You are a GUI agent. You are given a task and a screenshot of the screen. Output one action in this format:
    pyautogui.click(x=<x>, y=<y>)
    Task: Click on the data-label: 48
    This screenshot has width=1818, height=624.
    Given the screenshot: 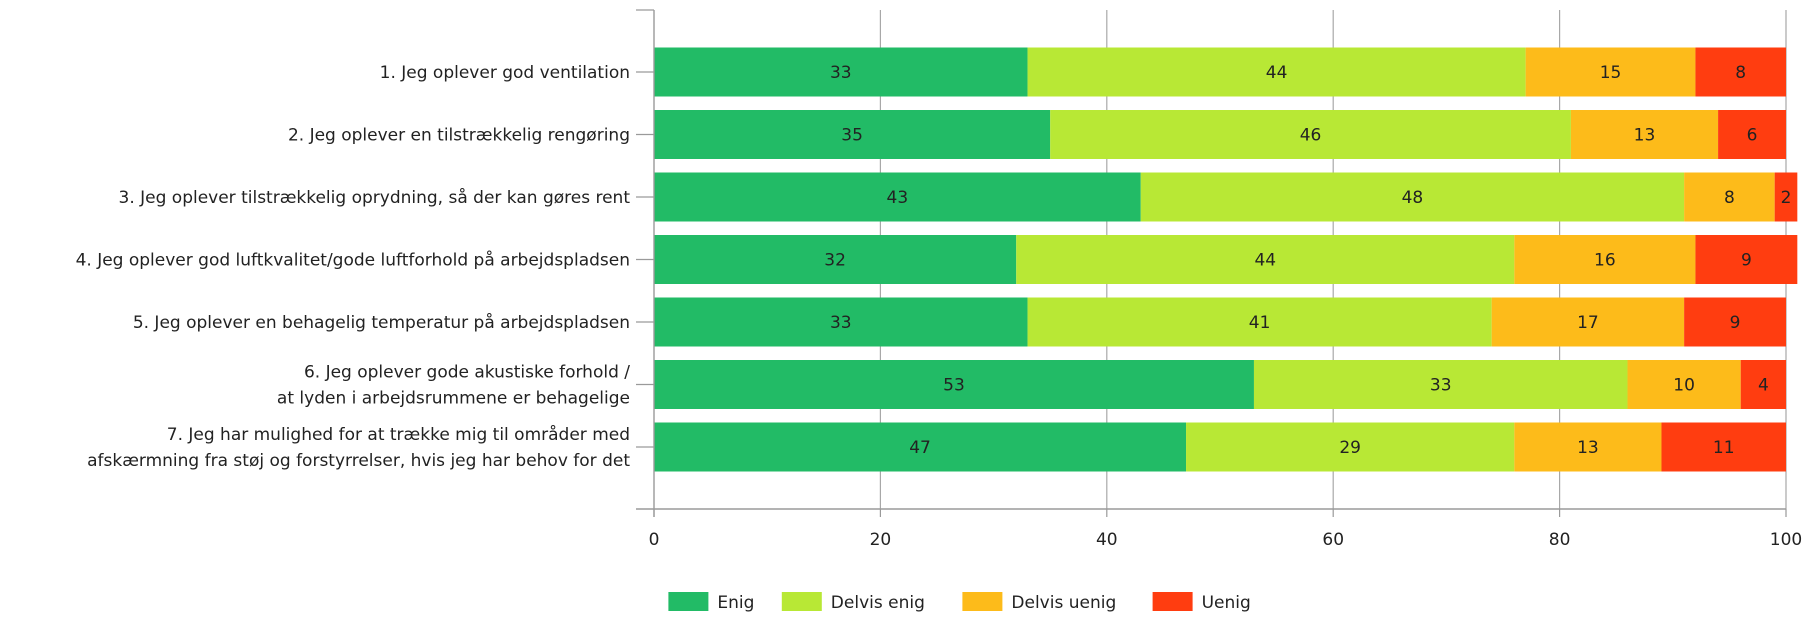 What is the action you would take?
    pyautogui.click(x=1413, y=198)
    